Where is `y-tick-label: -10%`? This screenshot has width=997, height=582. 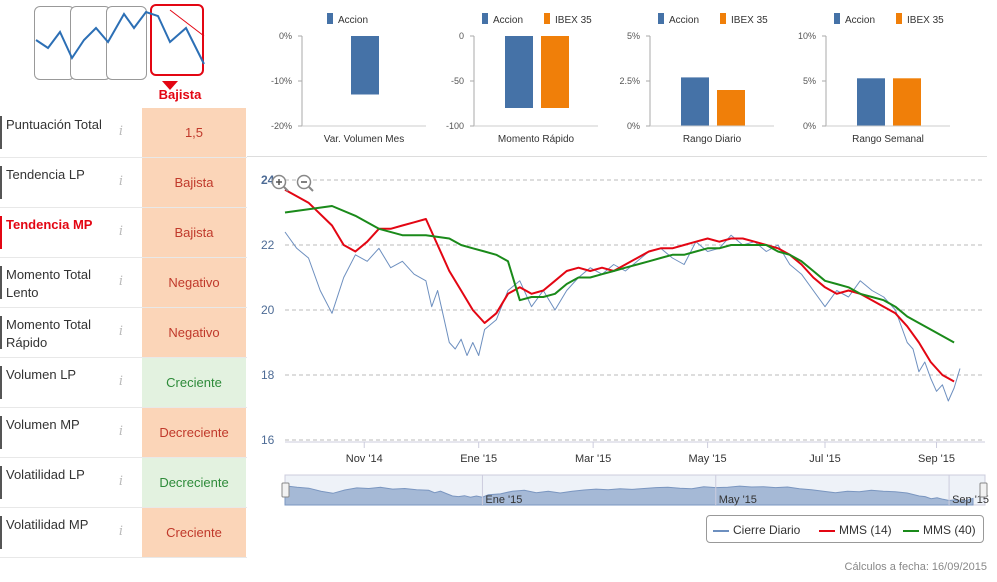
y-tick-label: -10% is located at coordinates (281, 81).